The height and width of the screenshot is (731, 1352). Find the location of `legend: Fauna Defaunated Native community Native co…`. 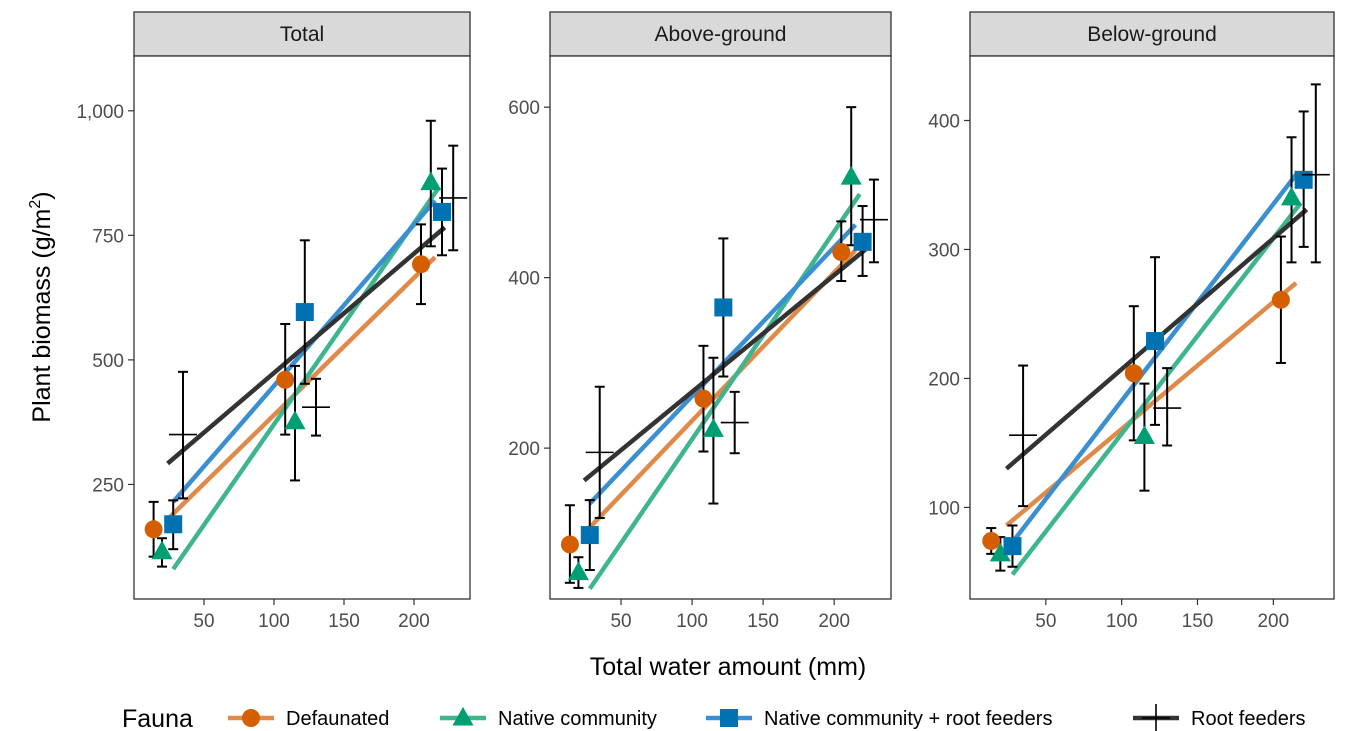

legend: Fauna Defaunated Native community Native co… is located at coordinates (714, 717).